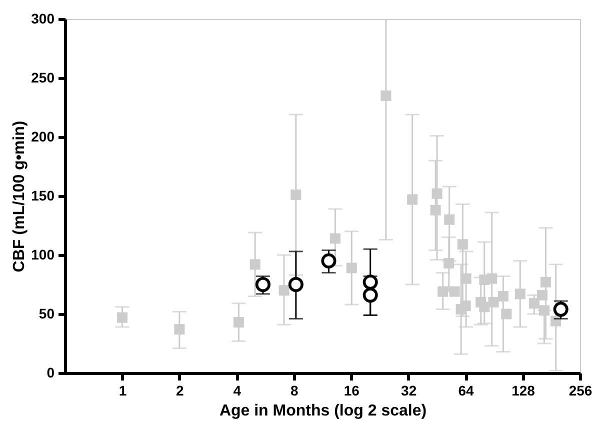 This screenshot has height=426, width=614. What do you see at coordinates (466, 390) in the screenshot?
I see `x-tick-label: 64` at bounding box center [466, 390].